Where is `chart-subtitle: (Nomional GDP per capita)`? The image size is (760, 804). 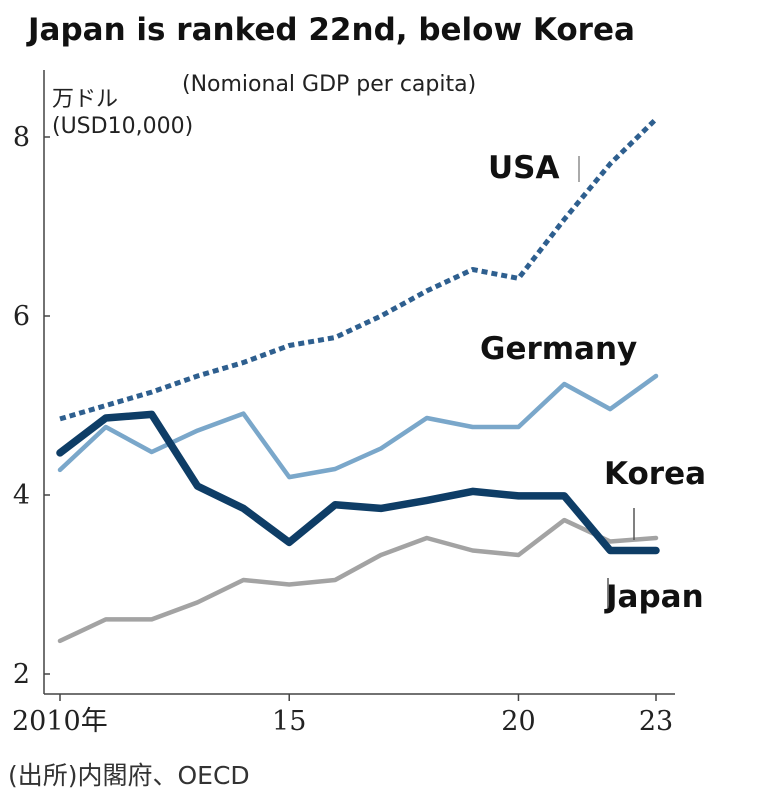
chart-subtitle: (Nomional GDP per capita) is located at coordinates (329, 84).